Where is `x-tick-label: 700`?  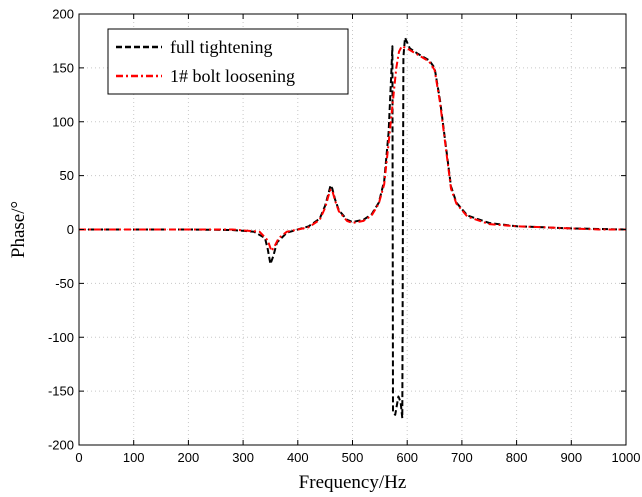 x-tick-label: 700 is located at coordinates (462, 457).